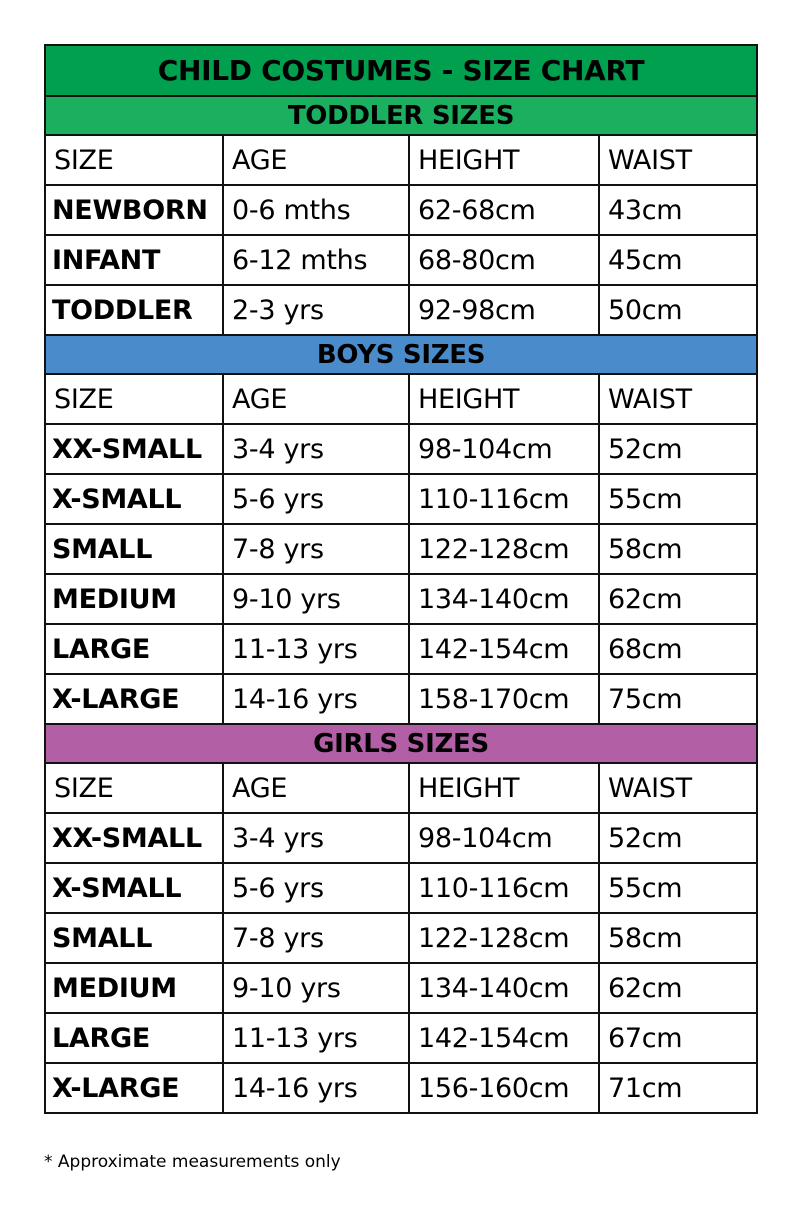  Describe the element at coordinates (678, 1088) in the screenshot. I see `waist-cell: 71cm` at that location.